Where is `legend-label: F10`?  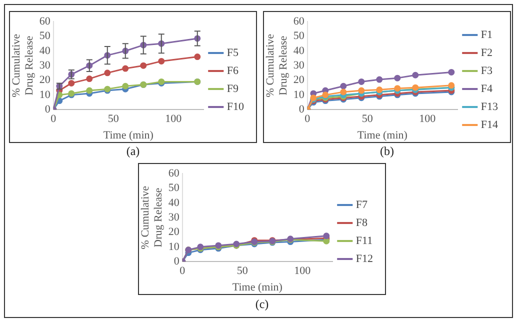 legend-label: F10 is located at coordinates (235, 106).